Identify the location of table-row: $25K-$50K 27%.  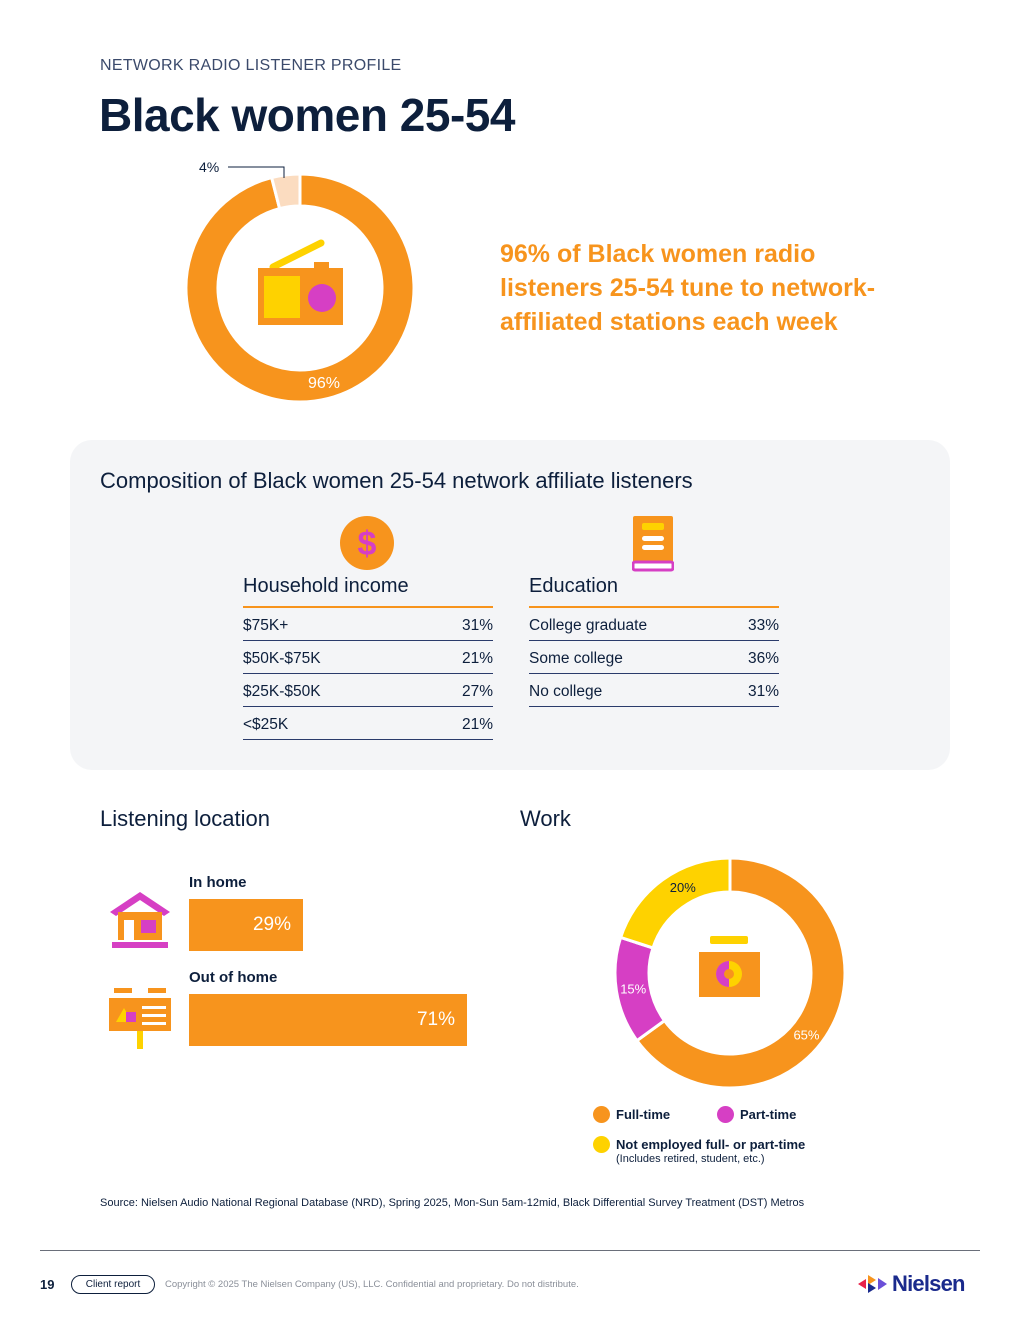
(368, 690).